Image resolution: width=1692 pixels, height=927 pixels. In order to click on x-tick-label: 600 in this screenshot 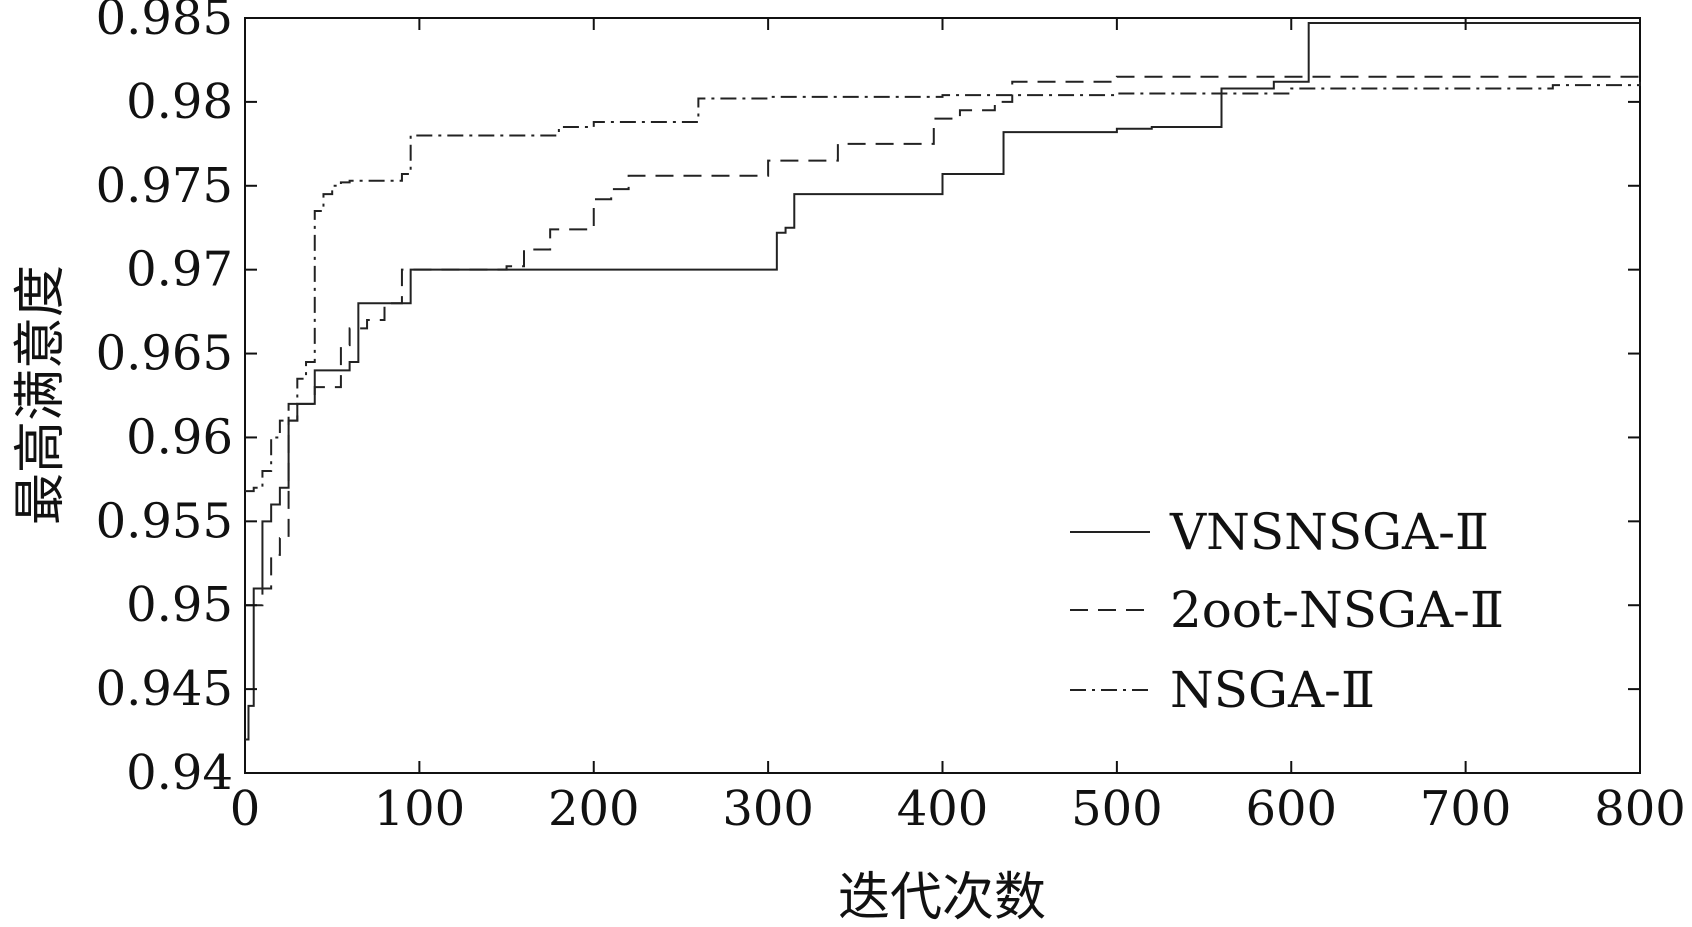, I will do `click(1291, 809)`.